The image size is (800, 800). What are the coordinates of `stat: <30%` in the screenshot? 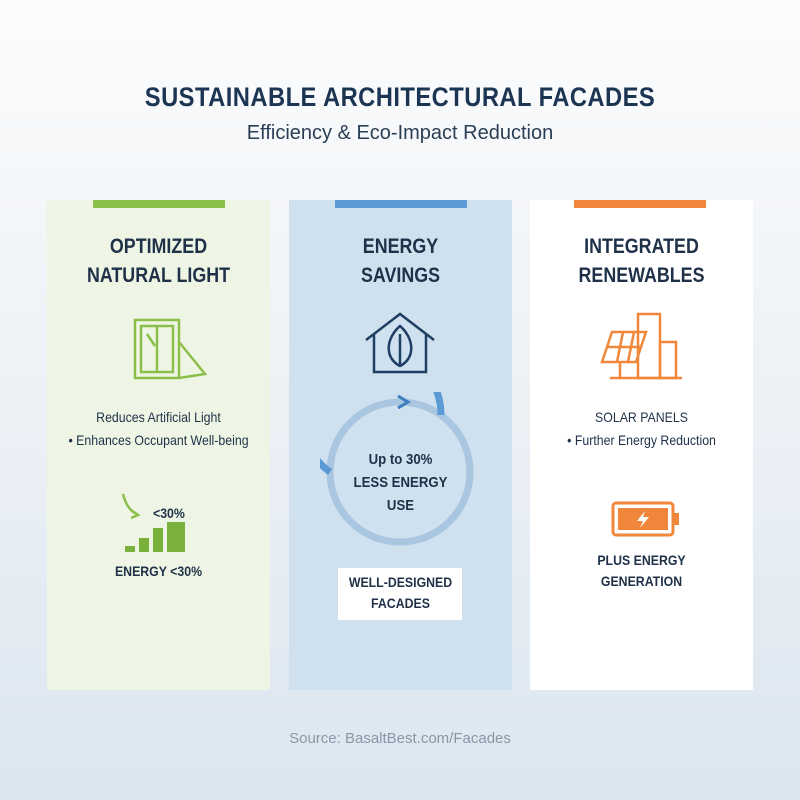 It's located at (169, 513).